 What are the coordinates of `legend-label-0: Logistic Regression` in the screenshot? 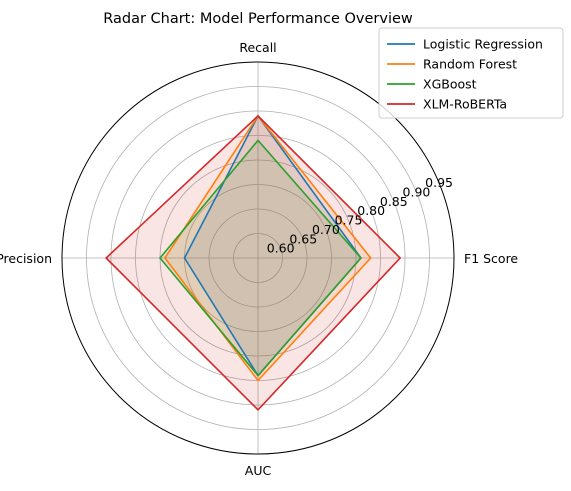 It's located at (483, 44).